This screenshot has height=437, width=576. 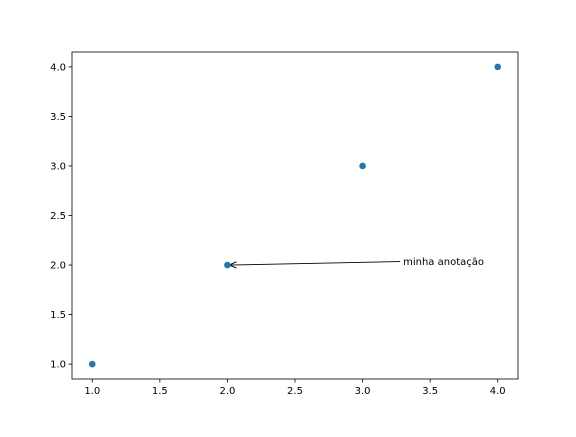 What do you see at coordinates (58, 365) in the screenshot?
I see `y-tick-label: 1.0` at bounding box center [58, 365].